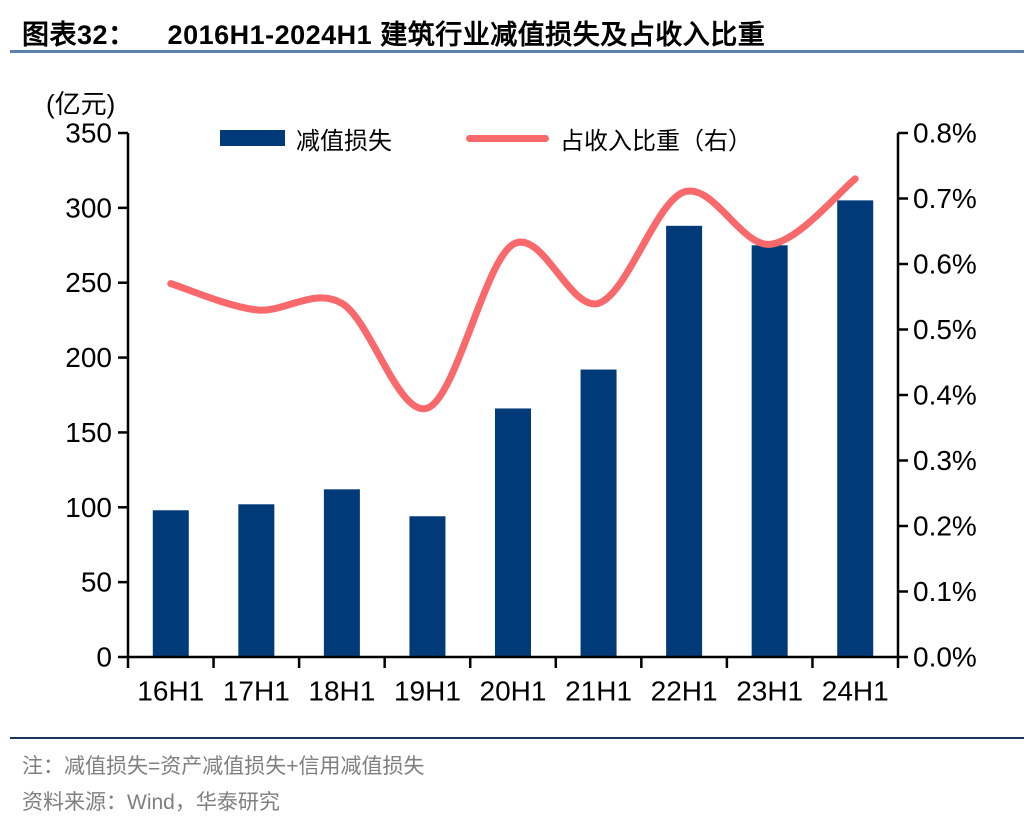  I want to click on right-axis-tick-label: 0.5%, so click(945, 329).